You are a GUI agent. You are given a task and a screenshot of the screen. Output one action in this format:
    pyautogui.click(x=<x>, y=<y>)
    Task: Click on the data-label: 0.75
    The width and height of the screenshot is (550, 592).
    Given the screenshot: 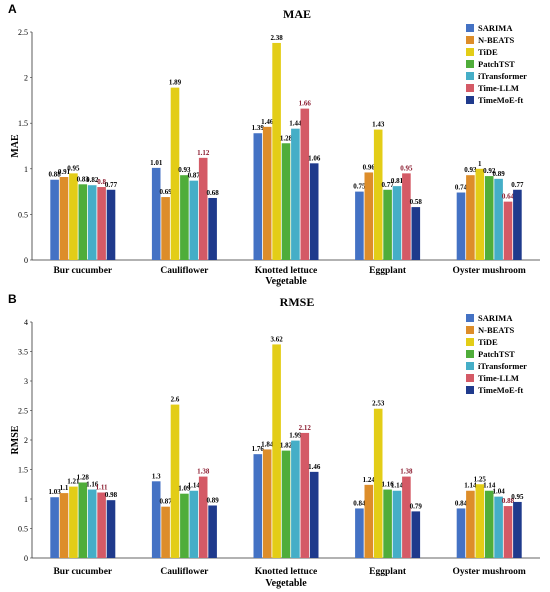 What is the action you would take?
    pyautogui.click(x=359, y=187)
    